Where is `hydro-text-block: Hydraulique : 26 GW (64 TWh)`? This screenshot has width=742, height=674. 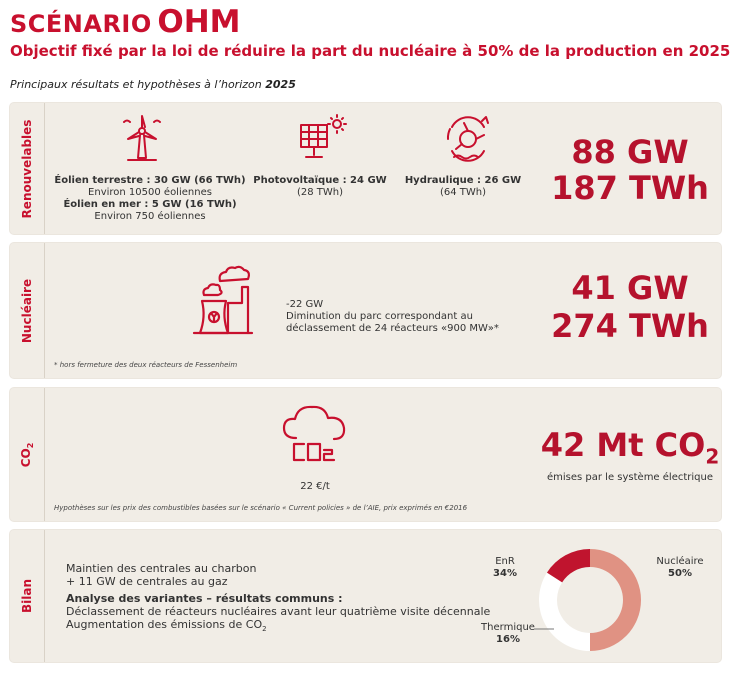
hydro-text-block: Hydraulique : 26 GW (64 TWh) is located at coordinates (463, 187).